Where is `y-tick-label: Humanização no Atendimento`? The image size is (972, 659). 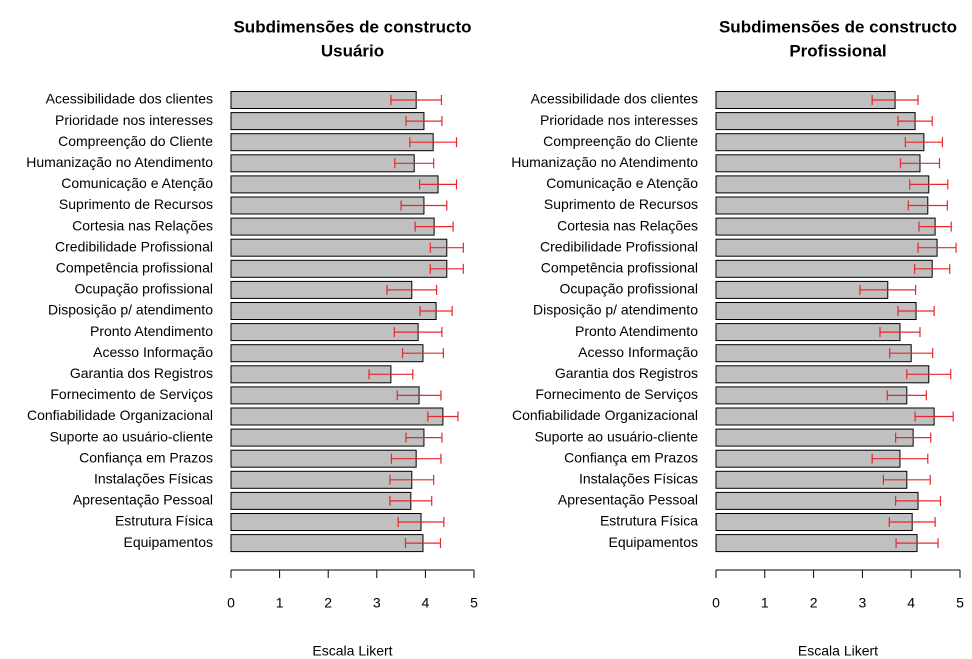 y-tick-label: Humanização no Atendimento is located at coordinates (604, 162).